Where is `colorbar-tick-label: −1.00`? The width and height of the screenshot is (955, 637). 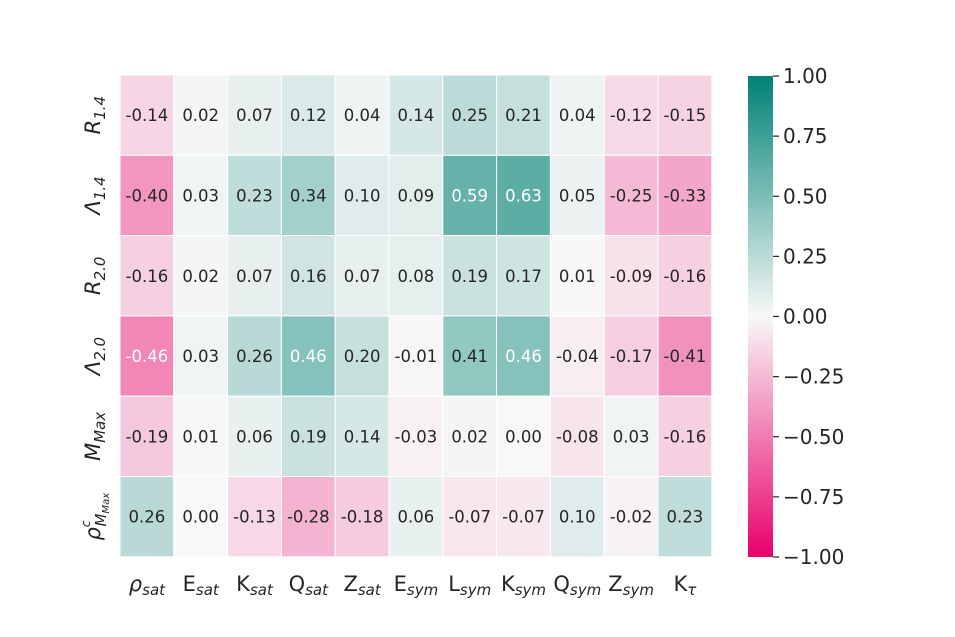 colorbar-tick-label: −1.00 is located at coordinates (813, 557).